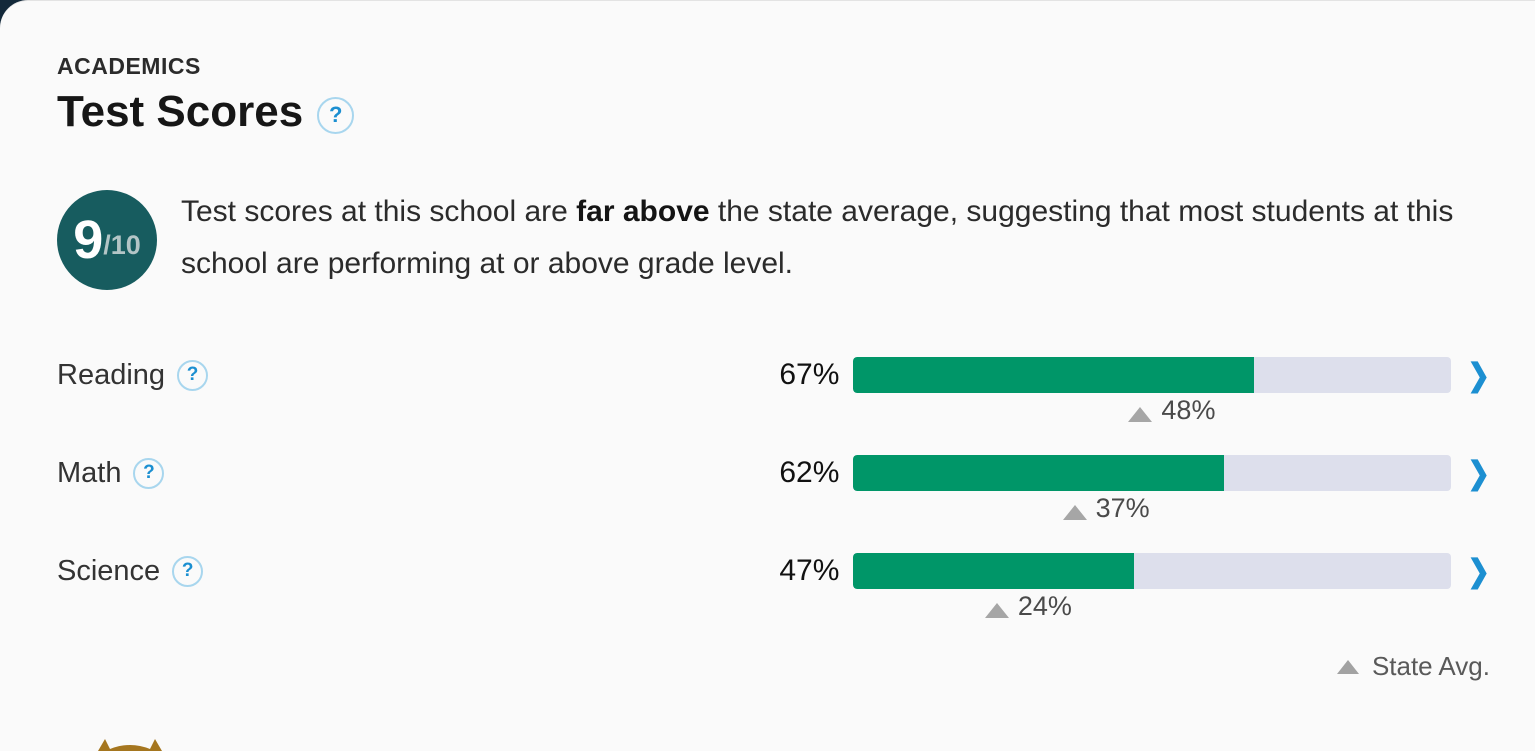 The image size is (1535, 751). What do you see at coordinates (407, 571) in the screenshot?
I see `row-label-wrap: Science ?` at bounding box center [407, 571].